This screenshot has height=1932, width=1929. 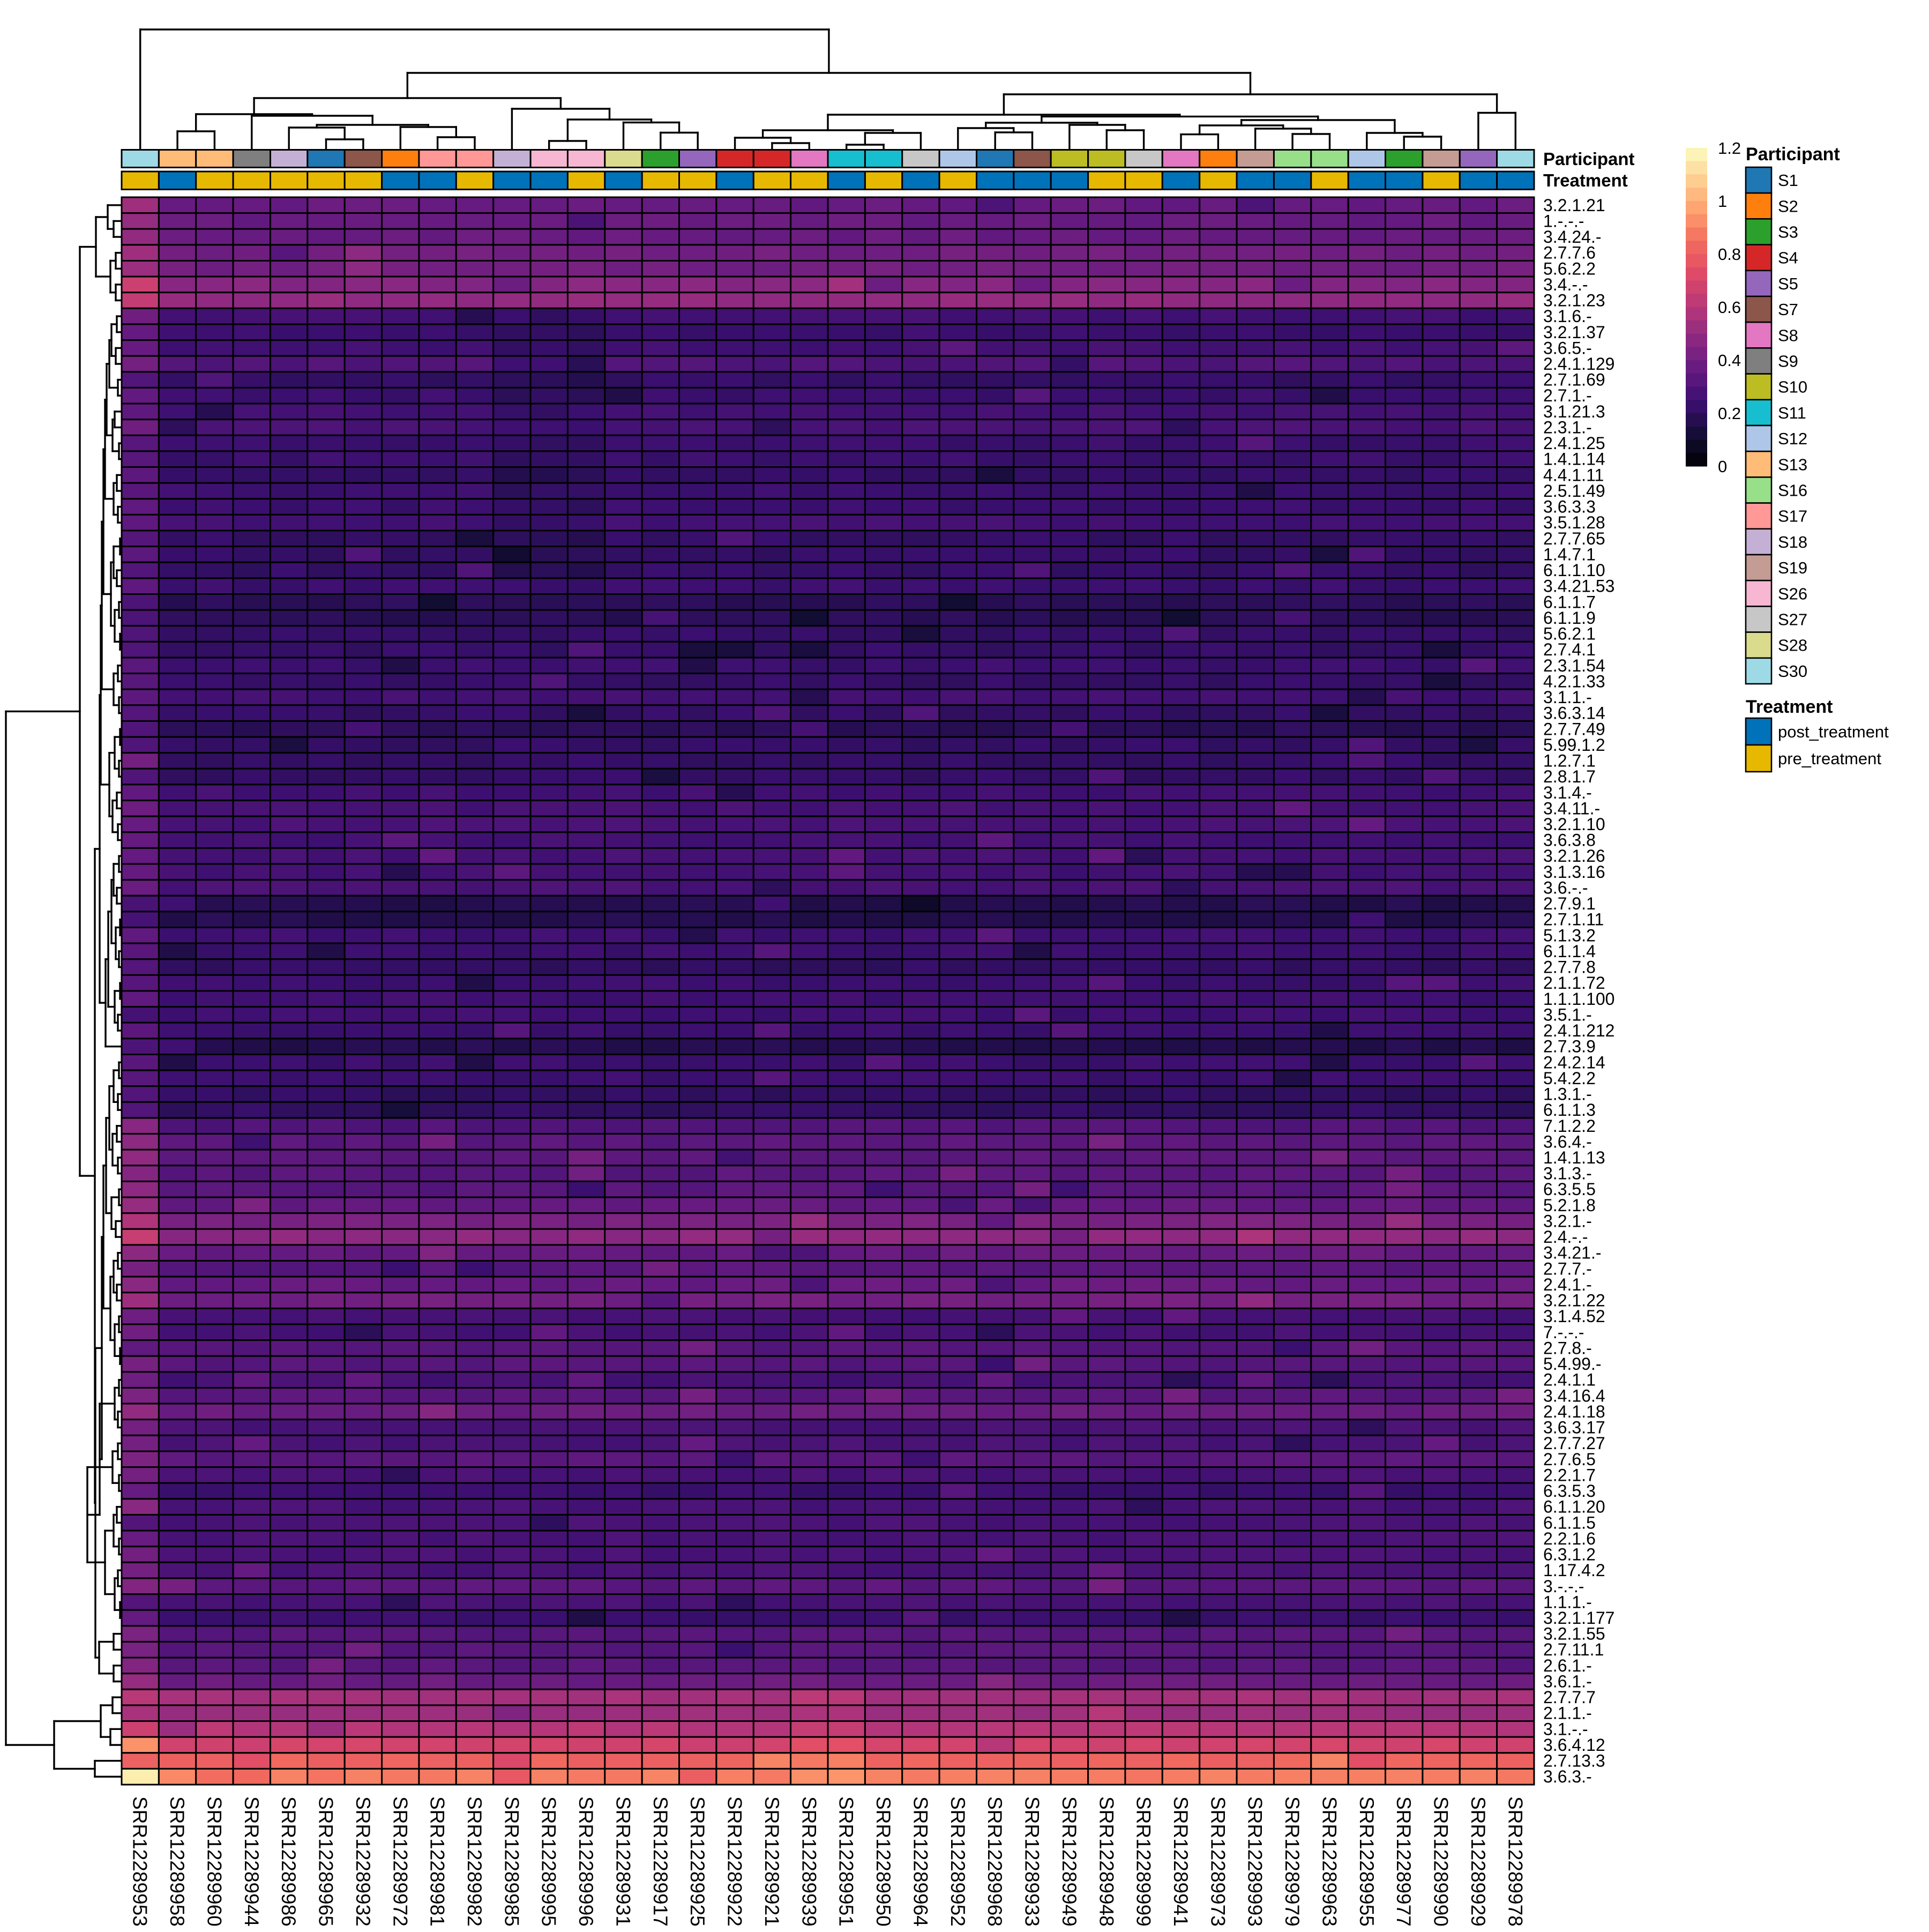 What do you see at coordinates (326, 1861) in the screenshot?
I see `svg-text: SRR12289965` at bounding box center [326, 1861].